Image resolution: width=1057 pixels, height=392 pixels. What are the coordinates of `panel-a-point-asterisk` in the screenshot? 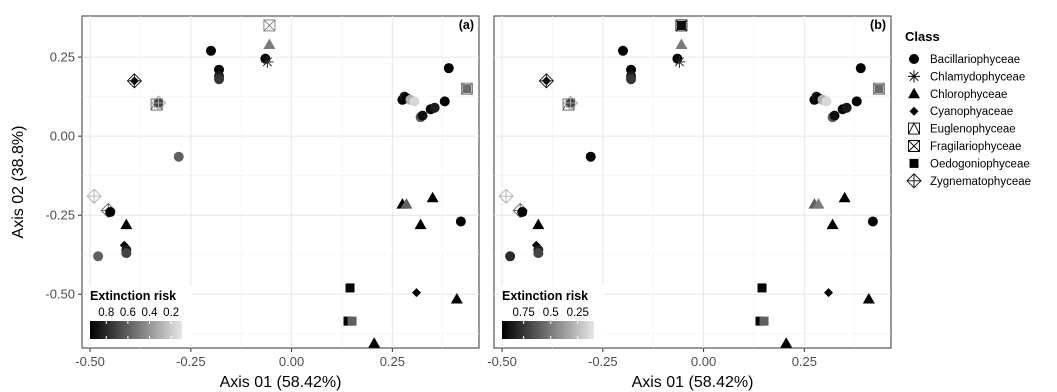 It's located at (267, 61).